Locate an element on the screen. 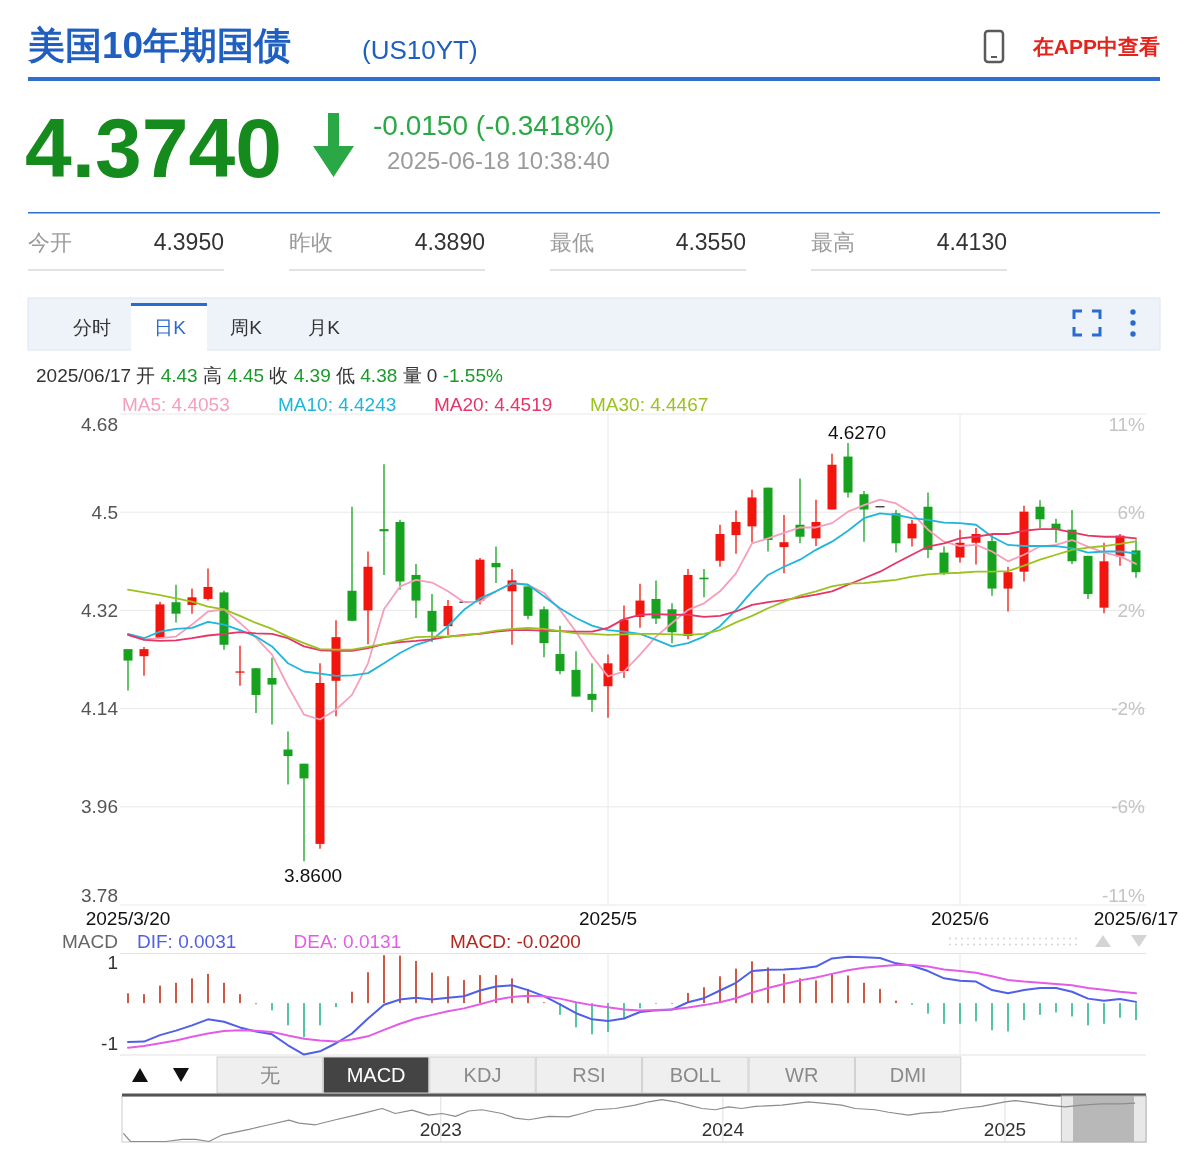 The image size is (1200, 1176). text: 4.3890 is located at coordinates (449, 242).